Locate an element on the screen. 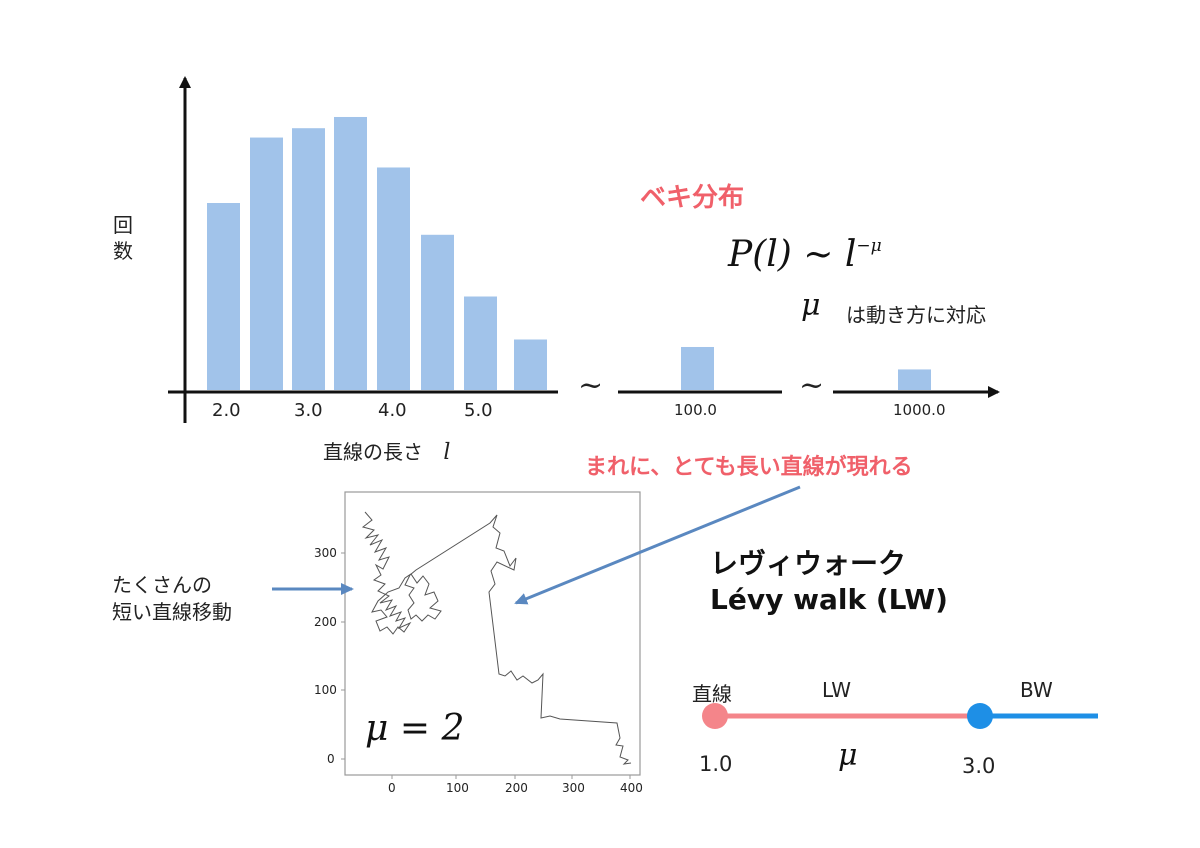 The width and height of the screenshot is (1200, 848). x-axis-label-symbol: l is located at coordinates (447, 452).